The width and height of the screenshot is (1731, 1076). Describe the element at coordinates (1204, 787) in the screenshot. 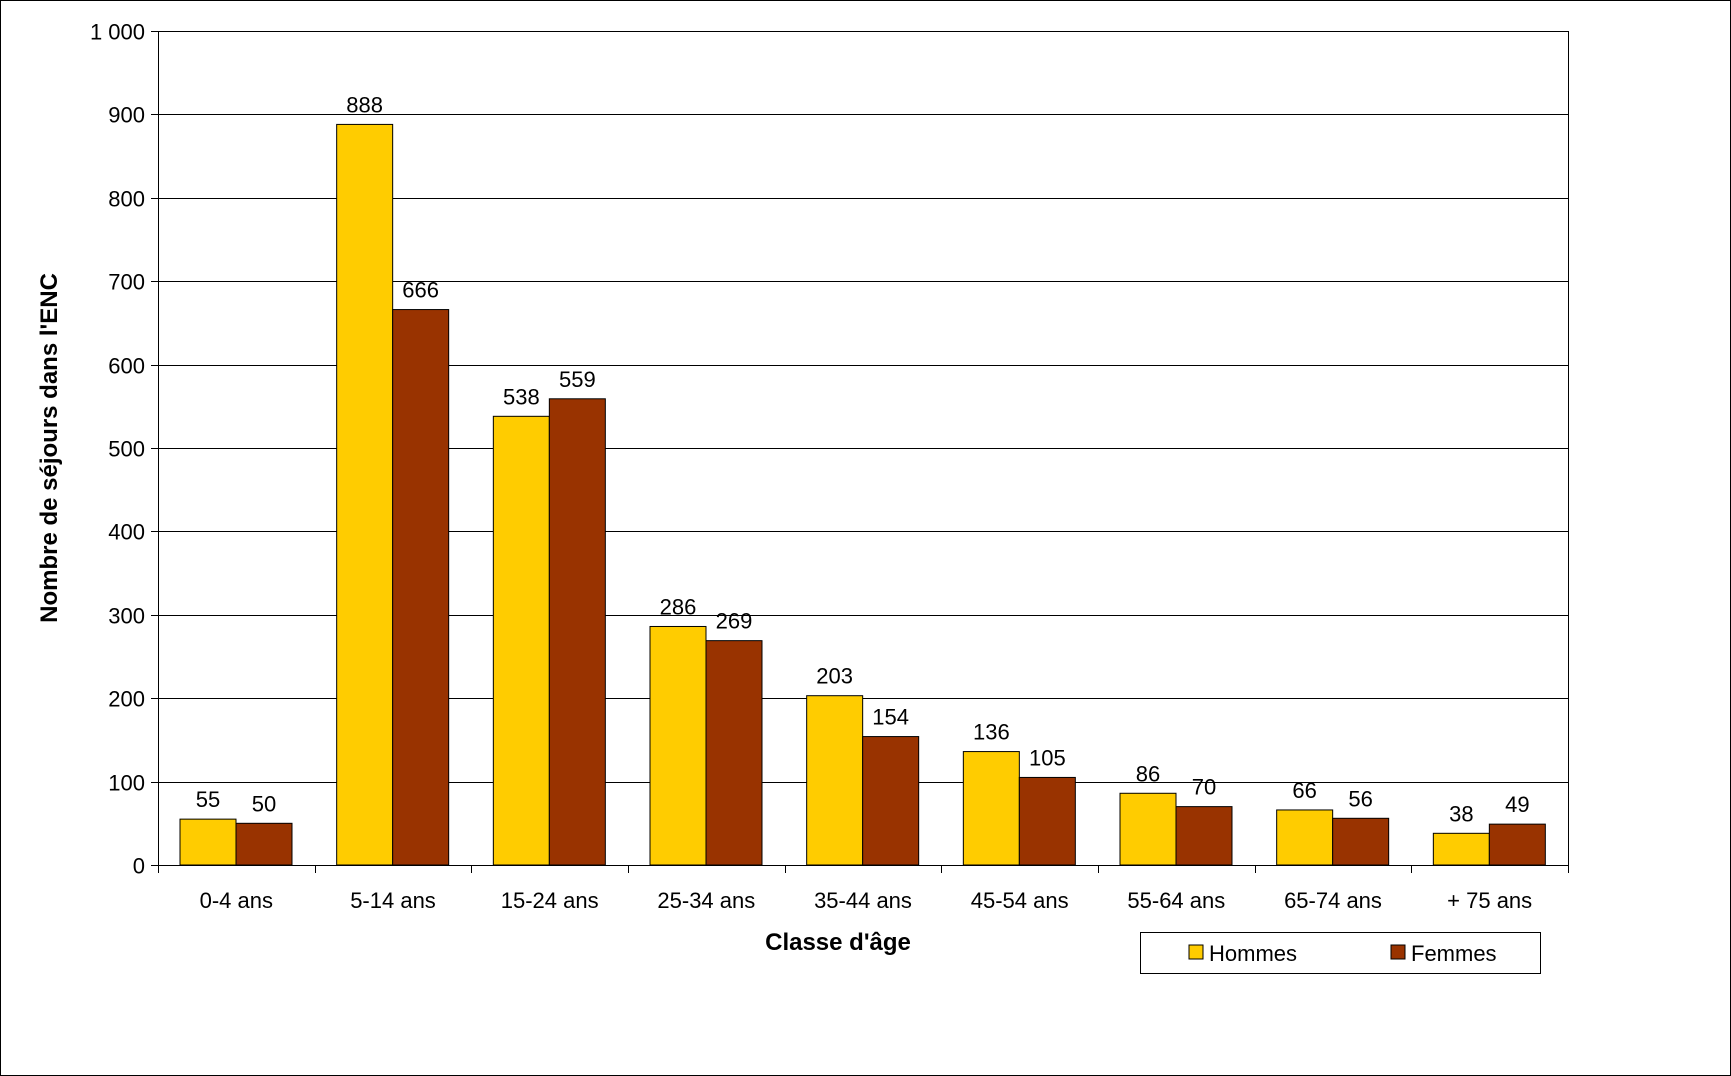

I see `data-label: 70` at that location.